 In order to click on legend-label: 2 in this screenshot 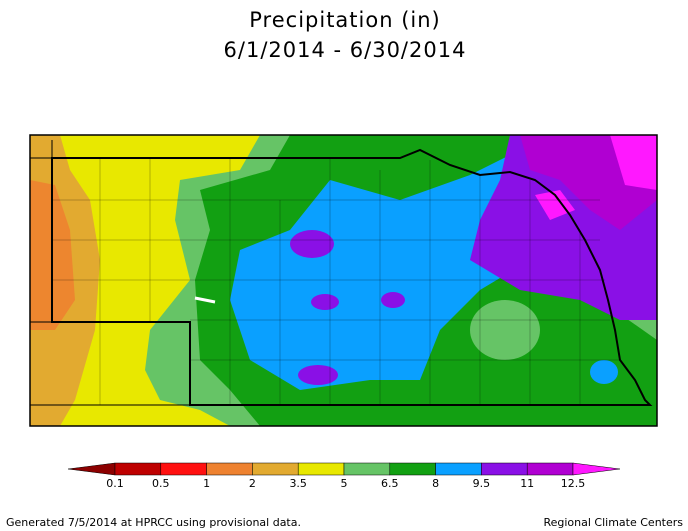, I will do `click(252, 483)`.